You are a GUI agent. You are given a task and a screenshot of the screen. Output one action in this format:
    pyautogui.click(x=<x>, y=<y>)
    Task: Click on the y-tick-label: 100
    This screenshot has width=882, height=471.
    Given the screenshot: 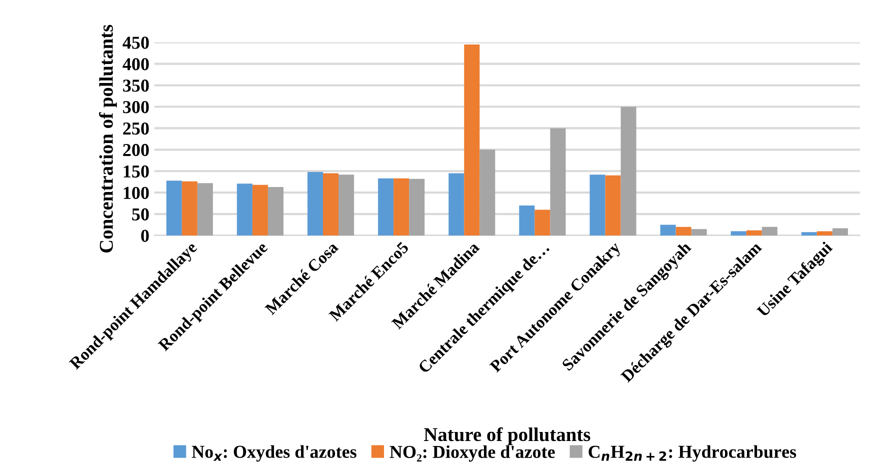 What is the action you would take?
    pyautogui.click(x=136, y=193)
    